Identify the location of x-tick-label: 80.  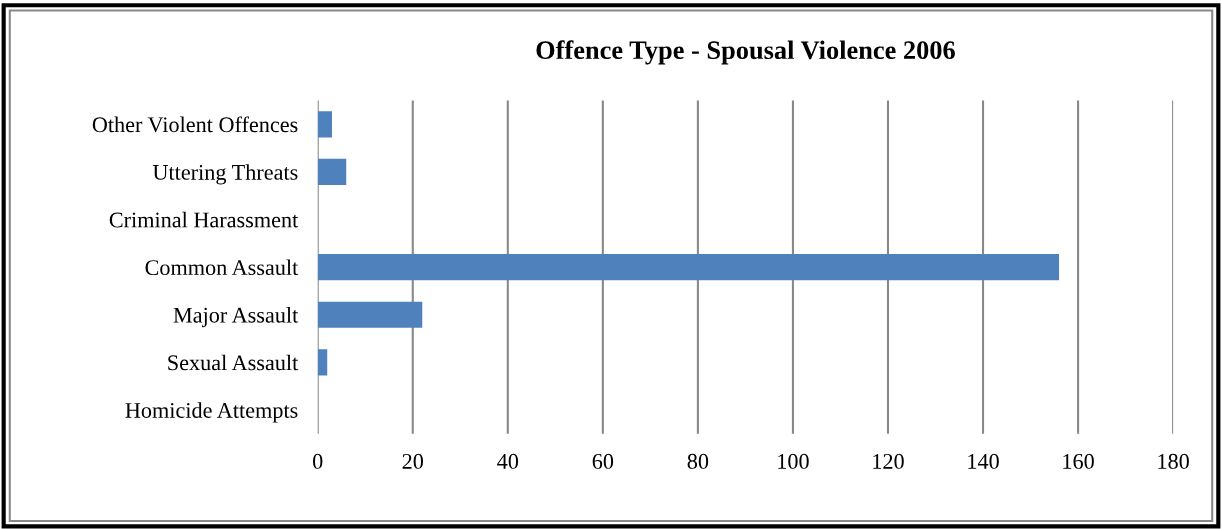
(698, 461).